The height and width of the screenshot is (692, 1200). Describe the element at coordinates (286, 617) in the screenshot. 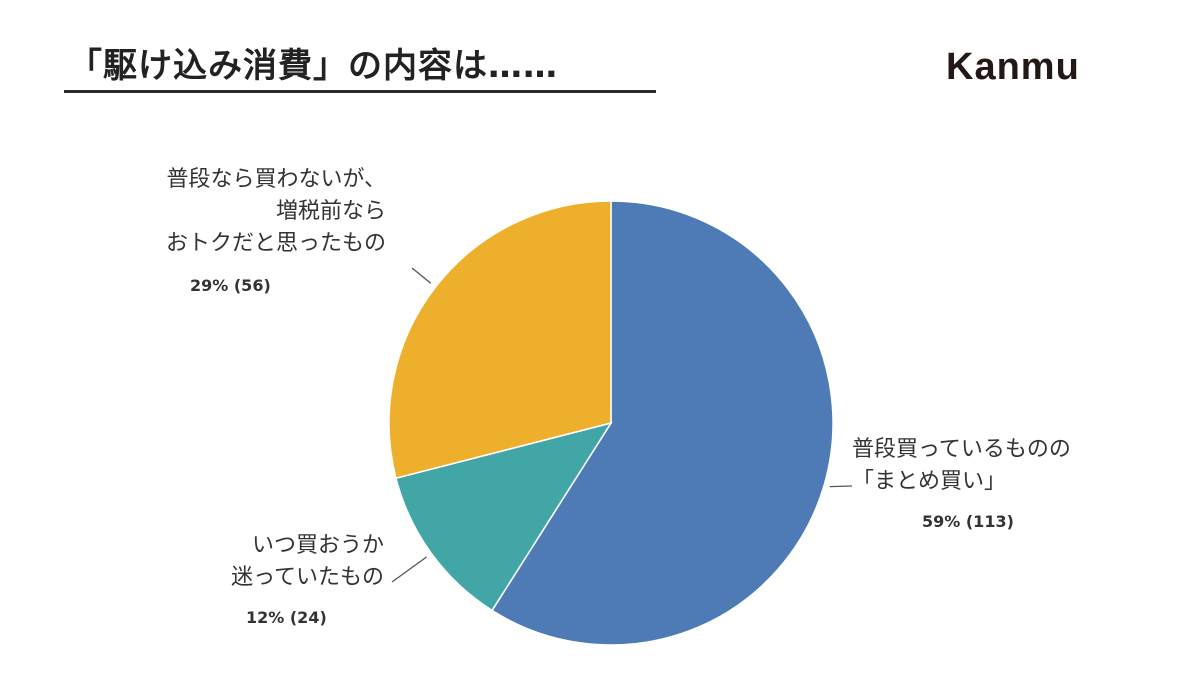

I see `slice-value-label: 12% (24)` at that location.